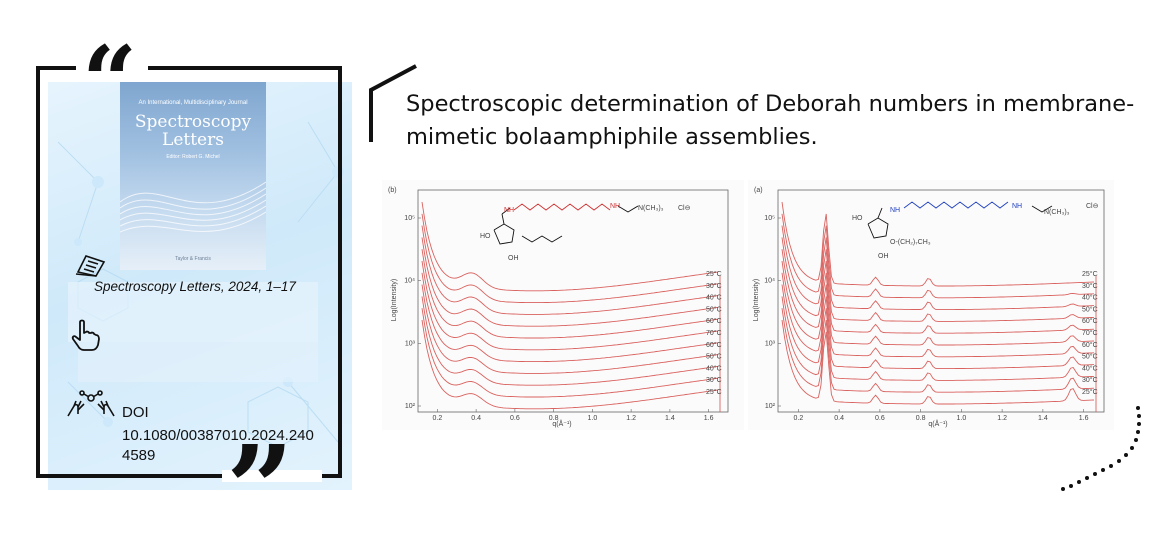 This screenshot has width=1170, height=558. I want to click on molecule-label: O-(CH₂)₇CH₃, so click(910, 242).